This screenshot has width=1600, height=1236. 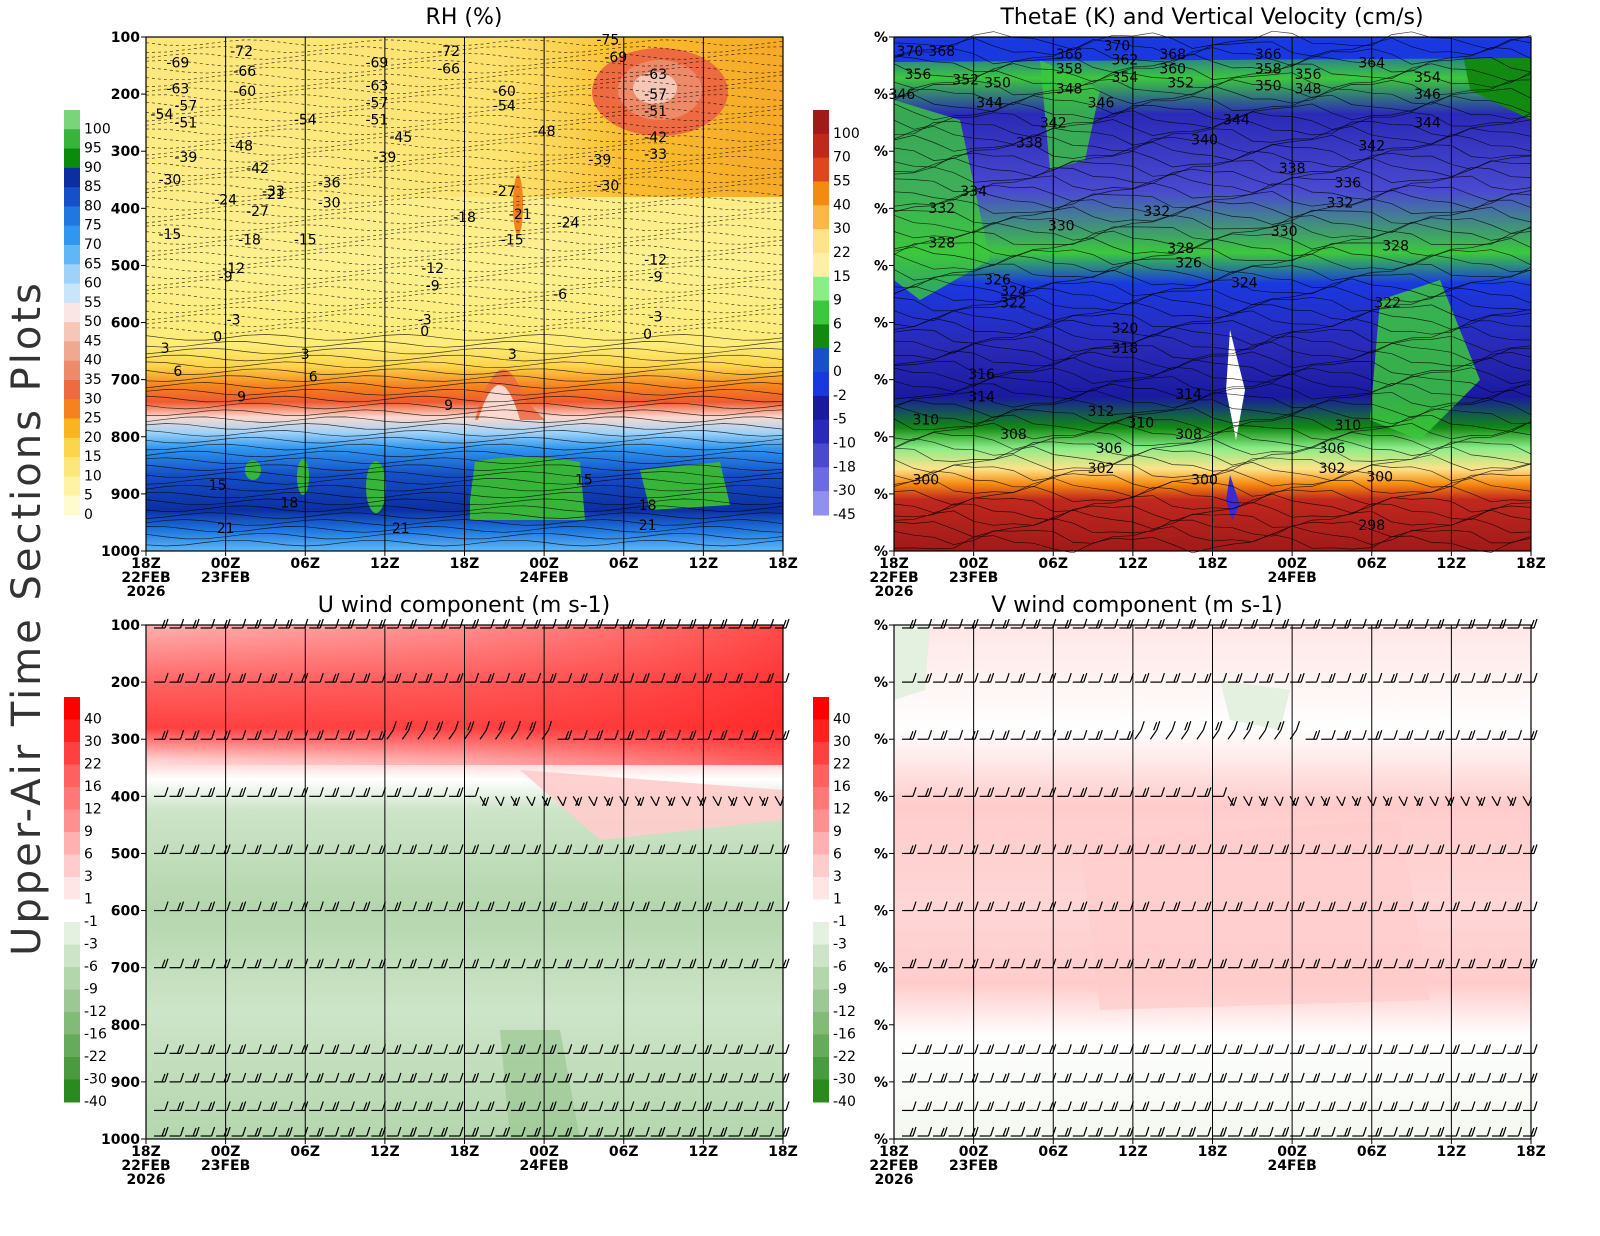 What do you see at coordinates (846, 134) in the screenshot?
I see `colorbar-label: 100` at bounding box center [846, 134].